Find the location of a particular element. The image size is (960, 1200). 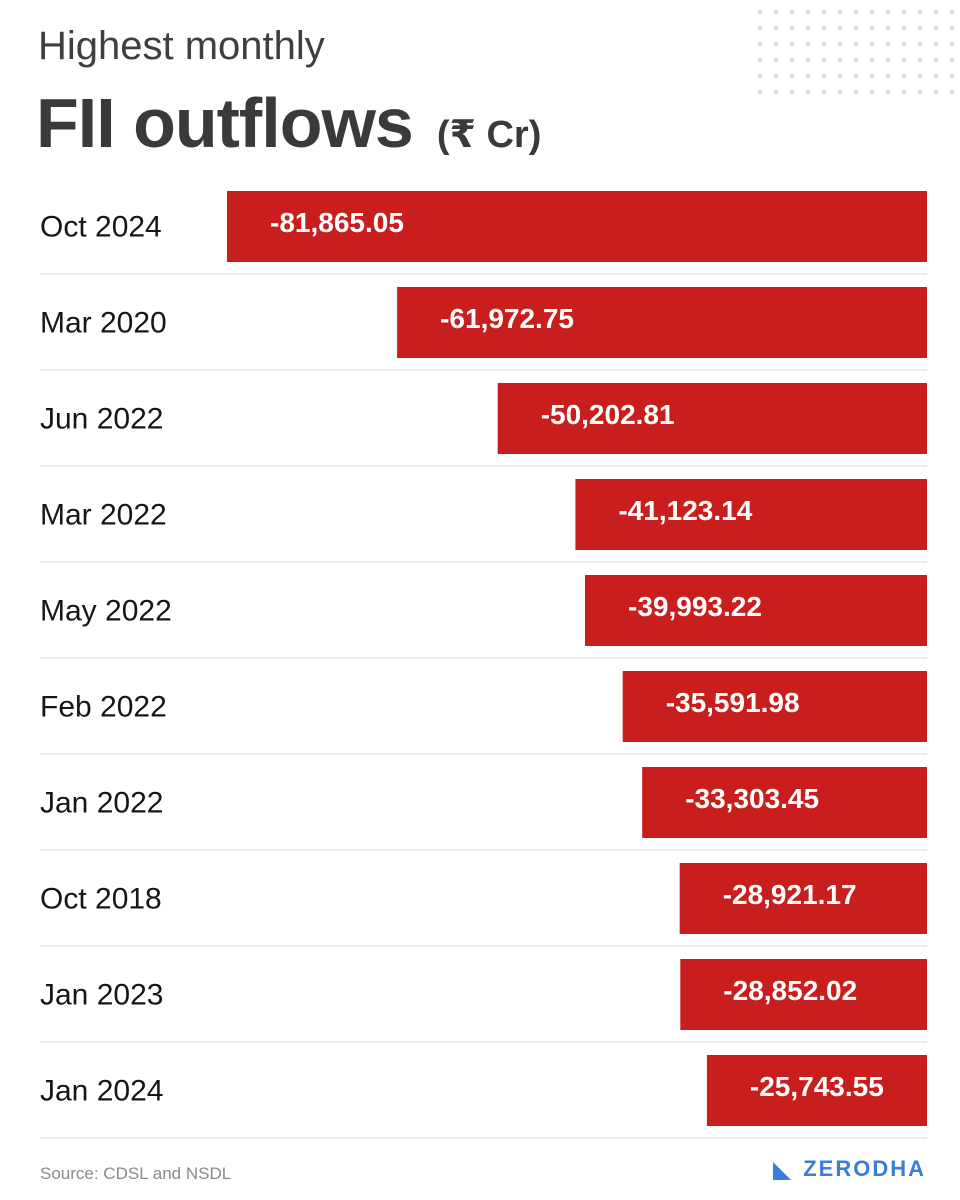

brand-name: ZERODHA is located at coordinates (864, 1168).